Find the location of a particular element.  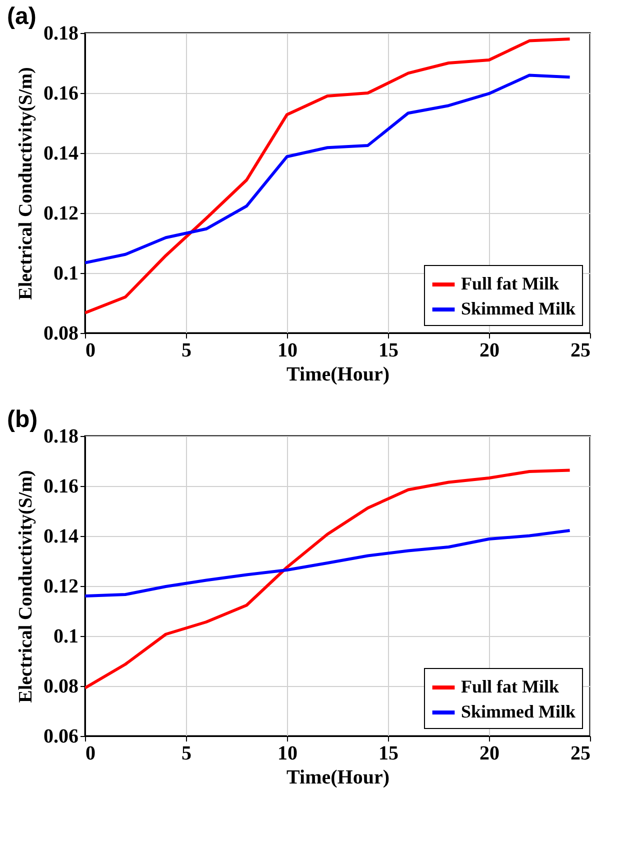

text: (b) is located at coordinates (22, 419).